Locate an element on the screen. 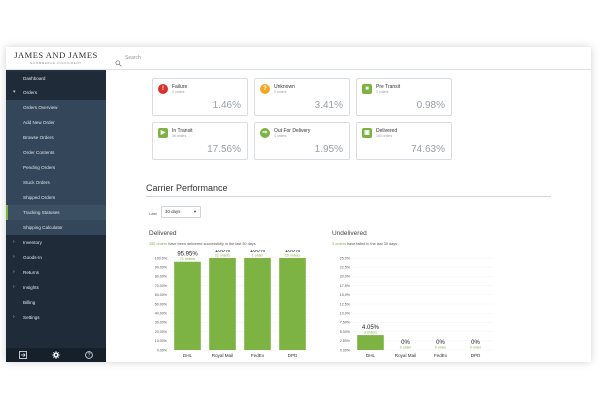 The image size is (600, 400). carrier-performance-title: Carrier Performance is located at coordinates (187, 188).